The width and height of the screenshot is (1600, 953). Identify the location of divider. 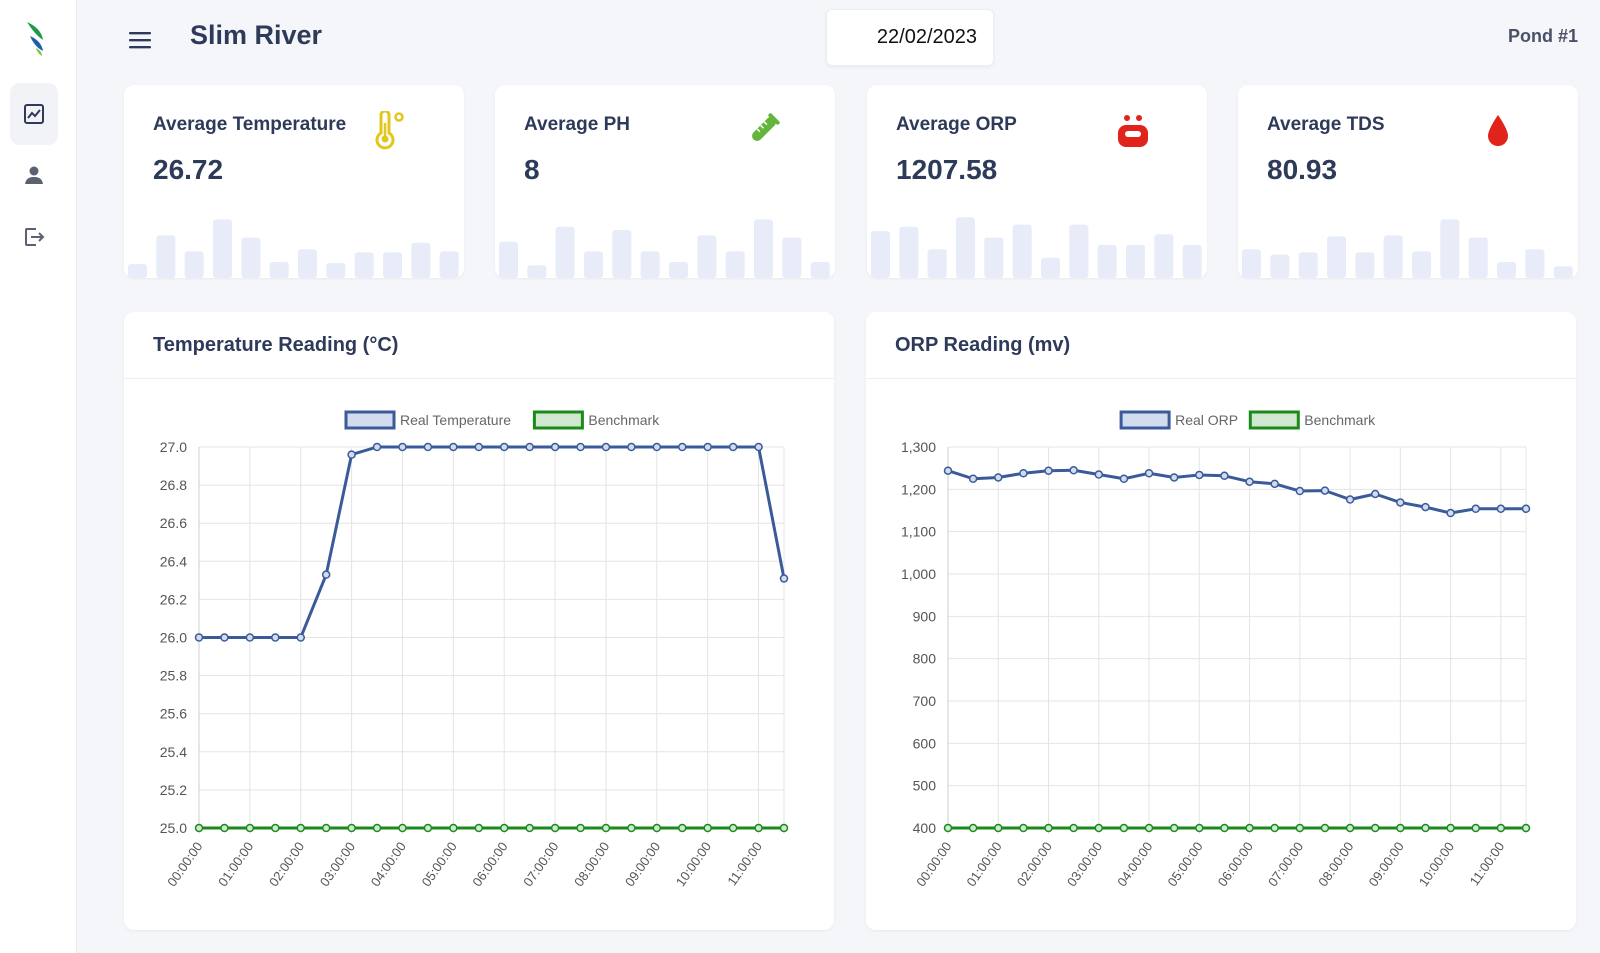
(1221, 378).